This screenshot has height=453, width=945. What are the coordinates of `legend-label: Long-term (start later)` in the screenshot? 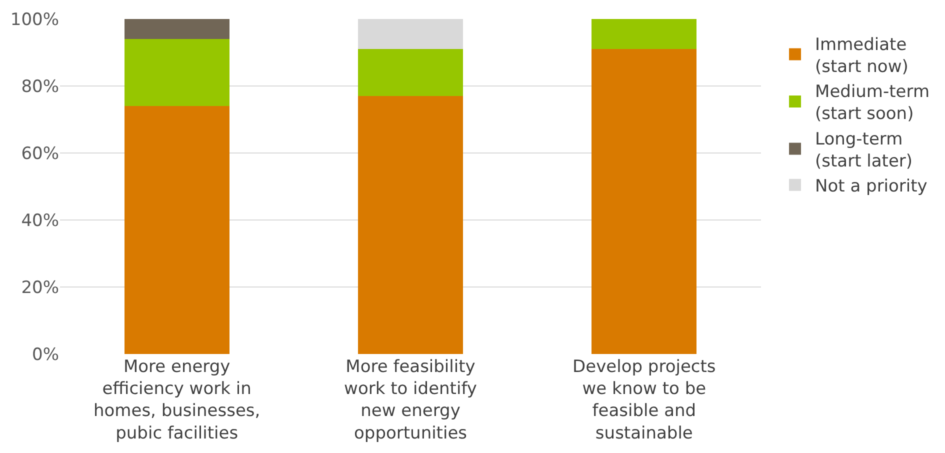 It's located at (864, 150).